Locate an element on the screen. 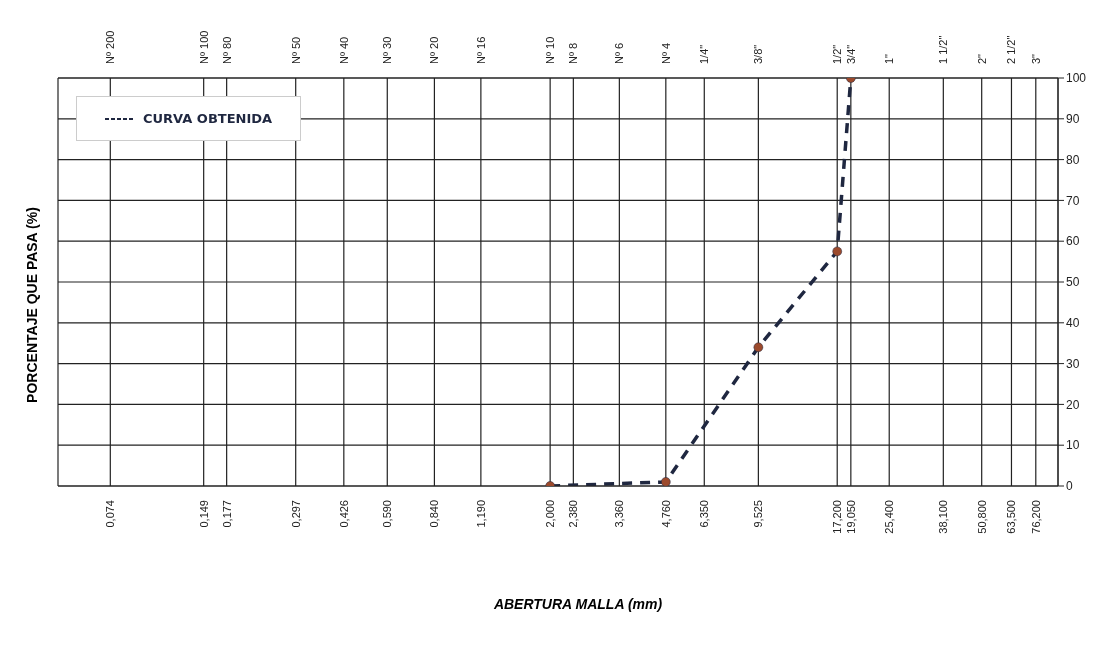 The height and width of the screenshot is (661, 1120). x-tick-label: 50,800 is located at coordinates (981, 517).